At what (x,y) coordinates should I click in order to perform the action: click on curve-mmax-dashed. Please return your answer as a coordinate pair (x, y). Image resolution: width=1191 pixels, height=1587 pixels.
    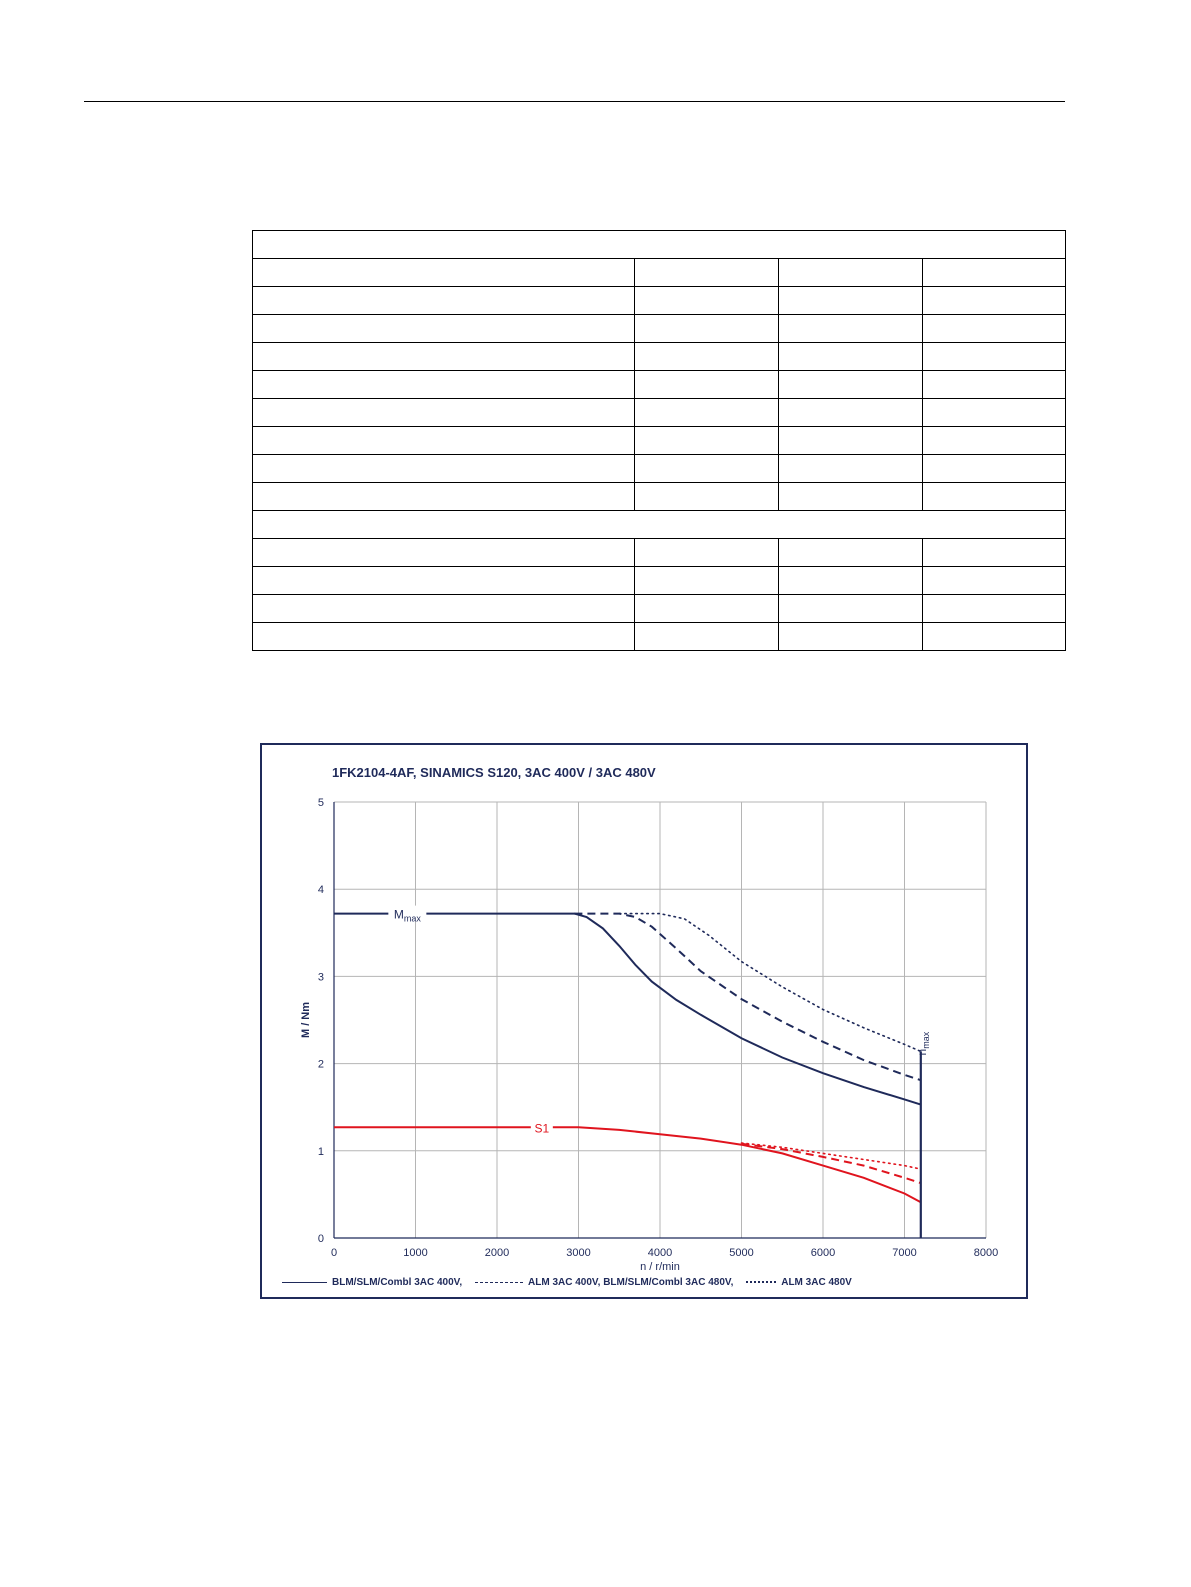
    Looking at the image, I should click on (748, 997).